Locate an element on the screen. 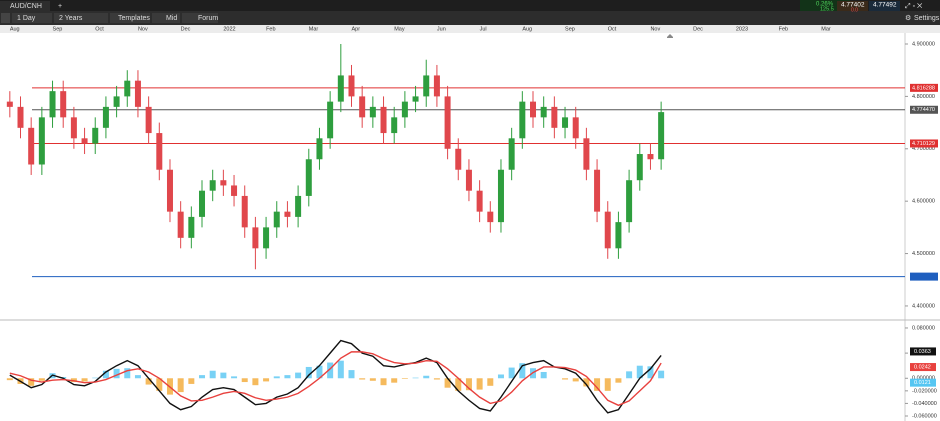 Image resolution: width=940 pixels, height=421 pixels. value-label: 0.0121 is located at coordinates (922, 383).